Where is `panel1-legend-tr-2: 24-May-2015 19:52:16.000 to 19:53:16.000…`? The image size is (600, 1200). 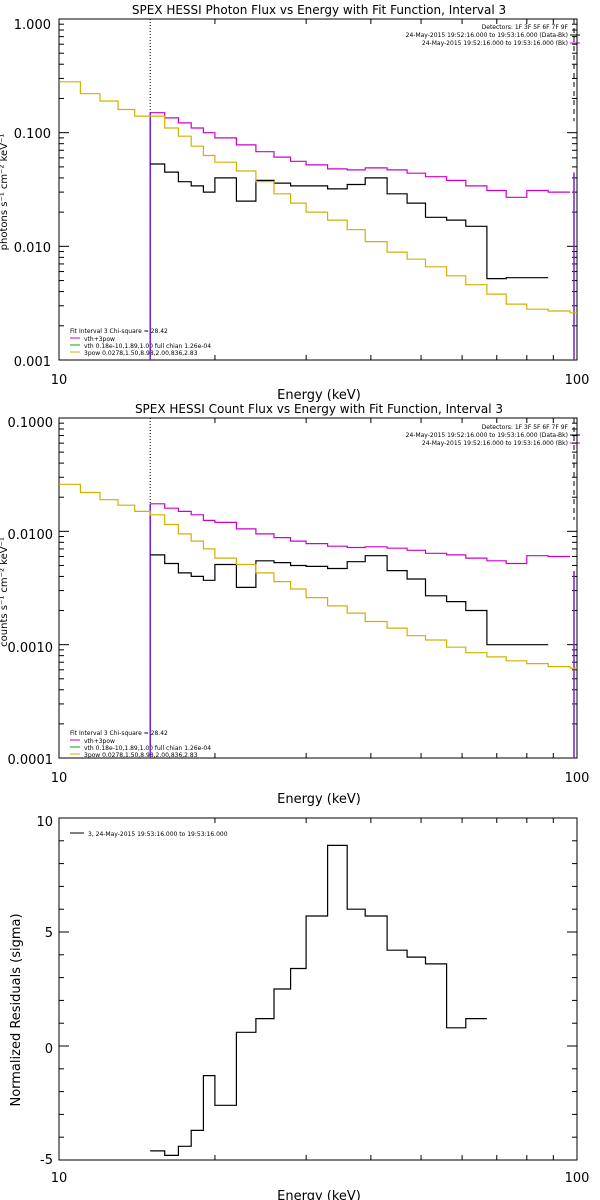 panel1-legend-tr-2: 24-May-2015 19:52:16.000 to 19:53:16.000… is located at coordinates (487, 35).